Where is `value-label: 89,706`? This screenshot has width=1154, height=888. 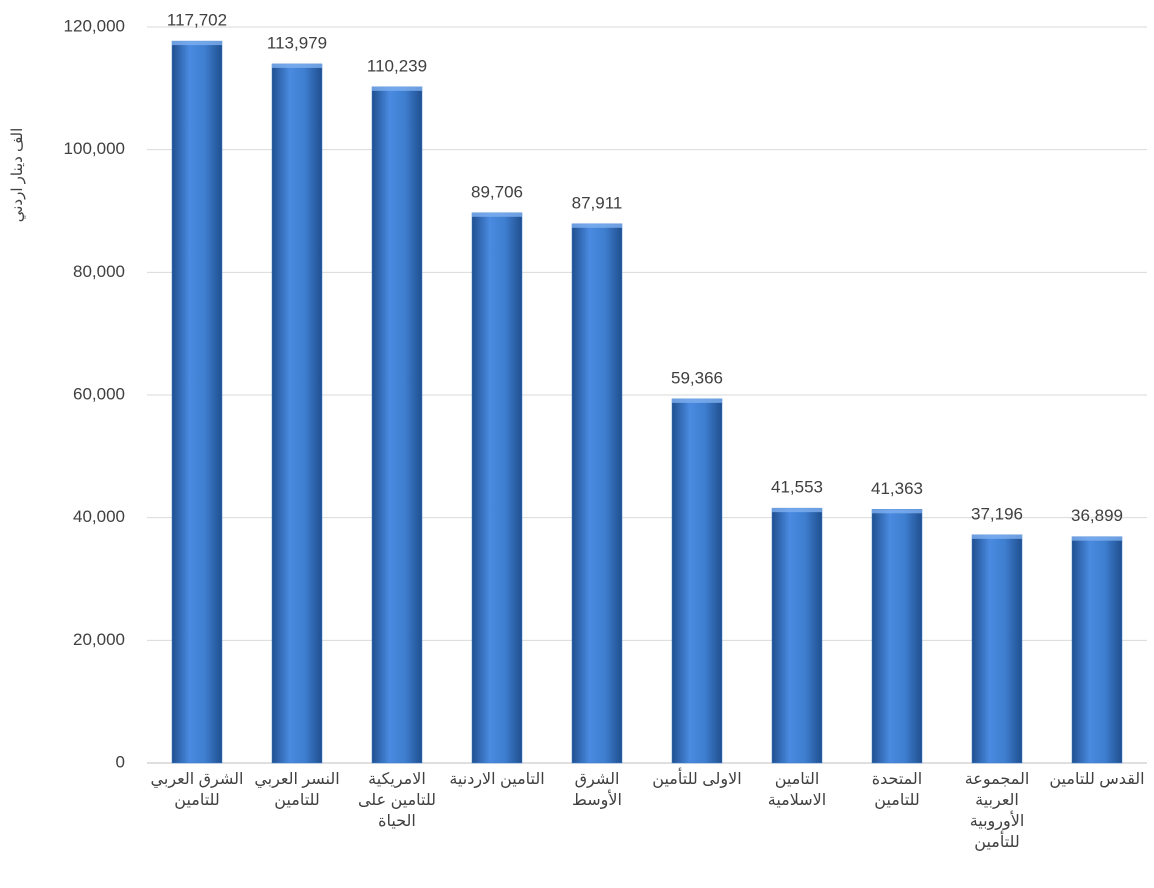 value-label: 89,706 is located at coordinates (497, 191).